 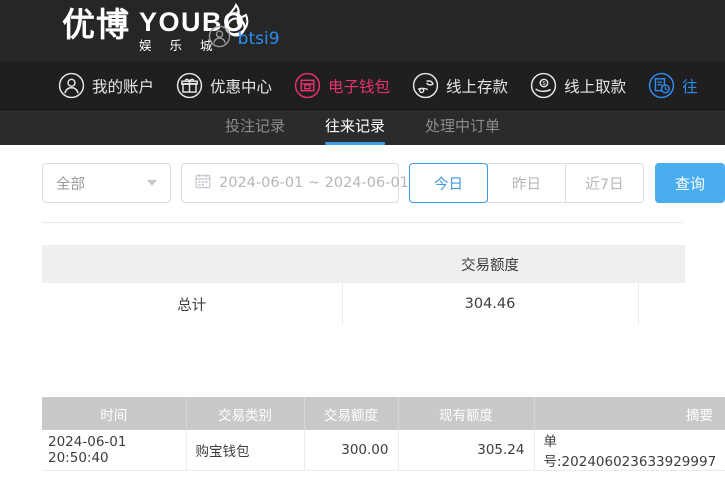 I want to click on logo-text-block: YOUBO 娱 乐 城, so click(x=192, y=31).